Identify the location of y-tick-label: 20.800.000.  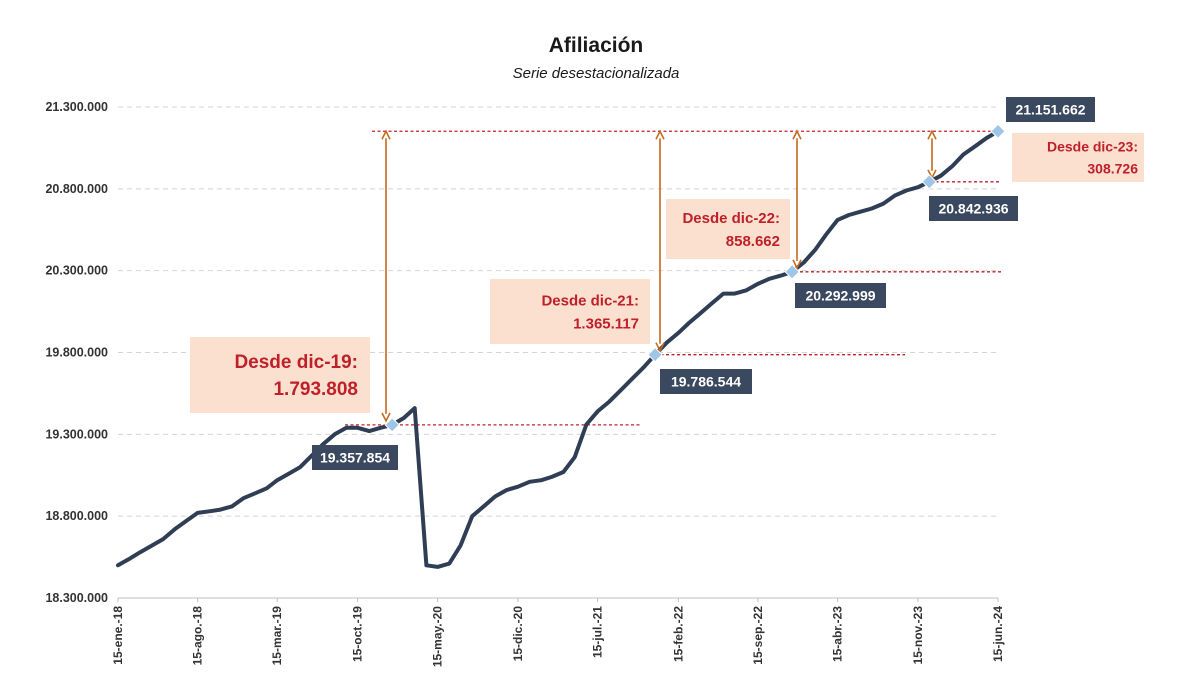
(76, 189).